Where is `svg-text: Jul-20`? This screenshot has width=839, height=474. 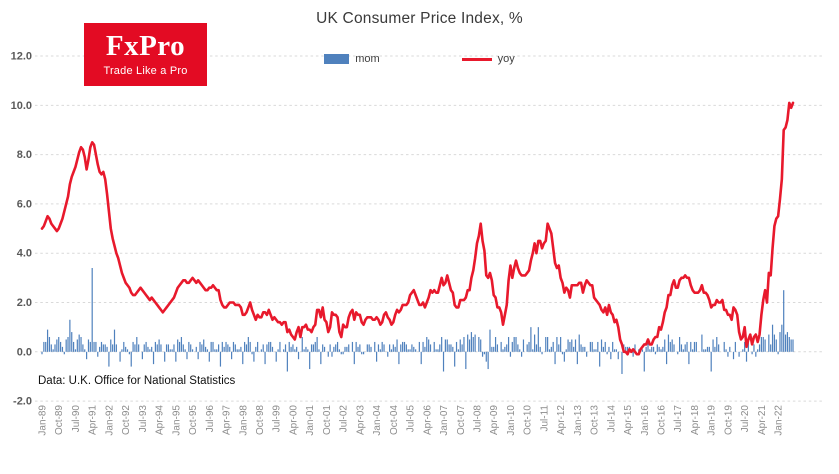 svg-text: Jul-20 is located at coordinates (745, 419).